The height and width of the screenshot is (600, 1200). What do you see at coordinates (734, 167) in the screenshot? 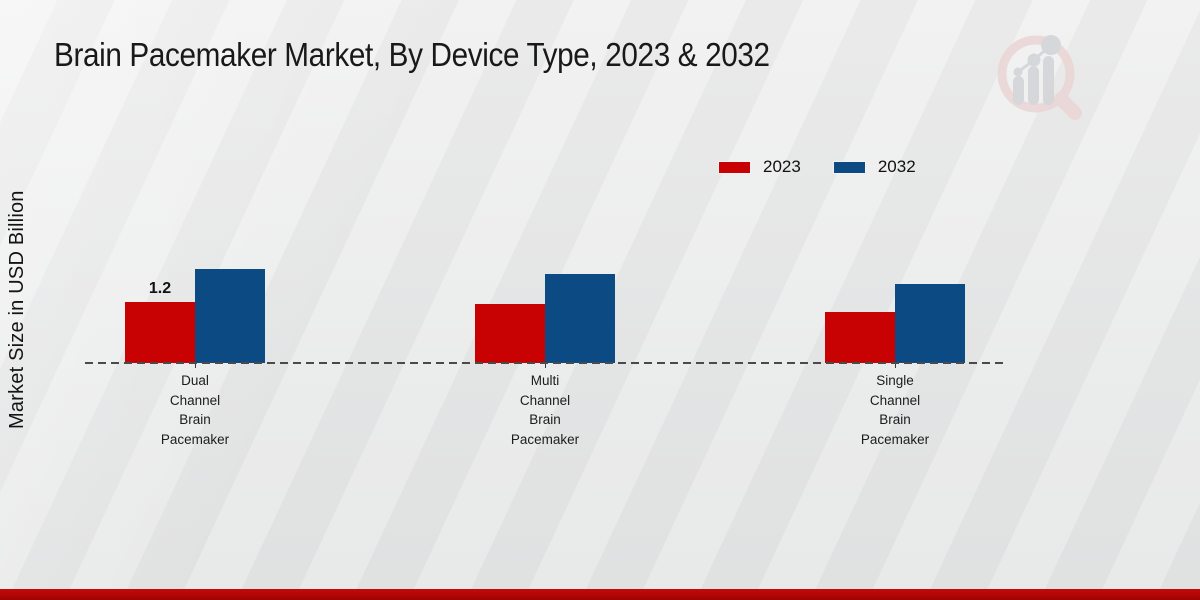
I see `legend-swatch-2023` at bounding box center [734, 167].